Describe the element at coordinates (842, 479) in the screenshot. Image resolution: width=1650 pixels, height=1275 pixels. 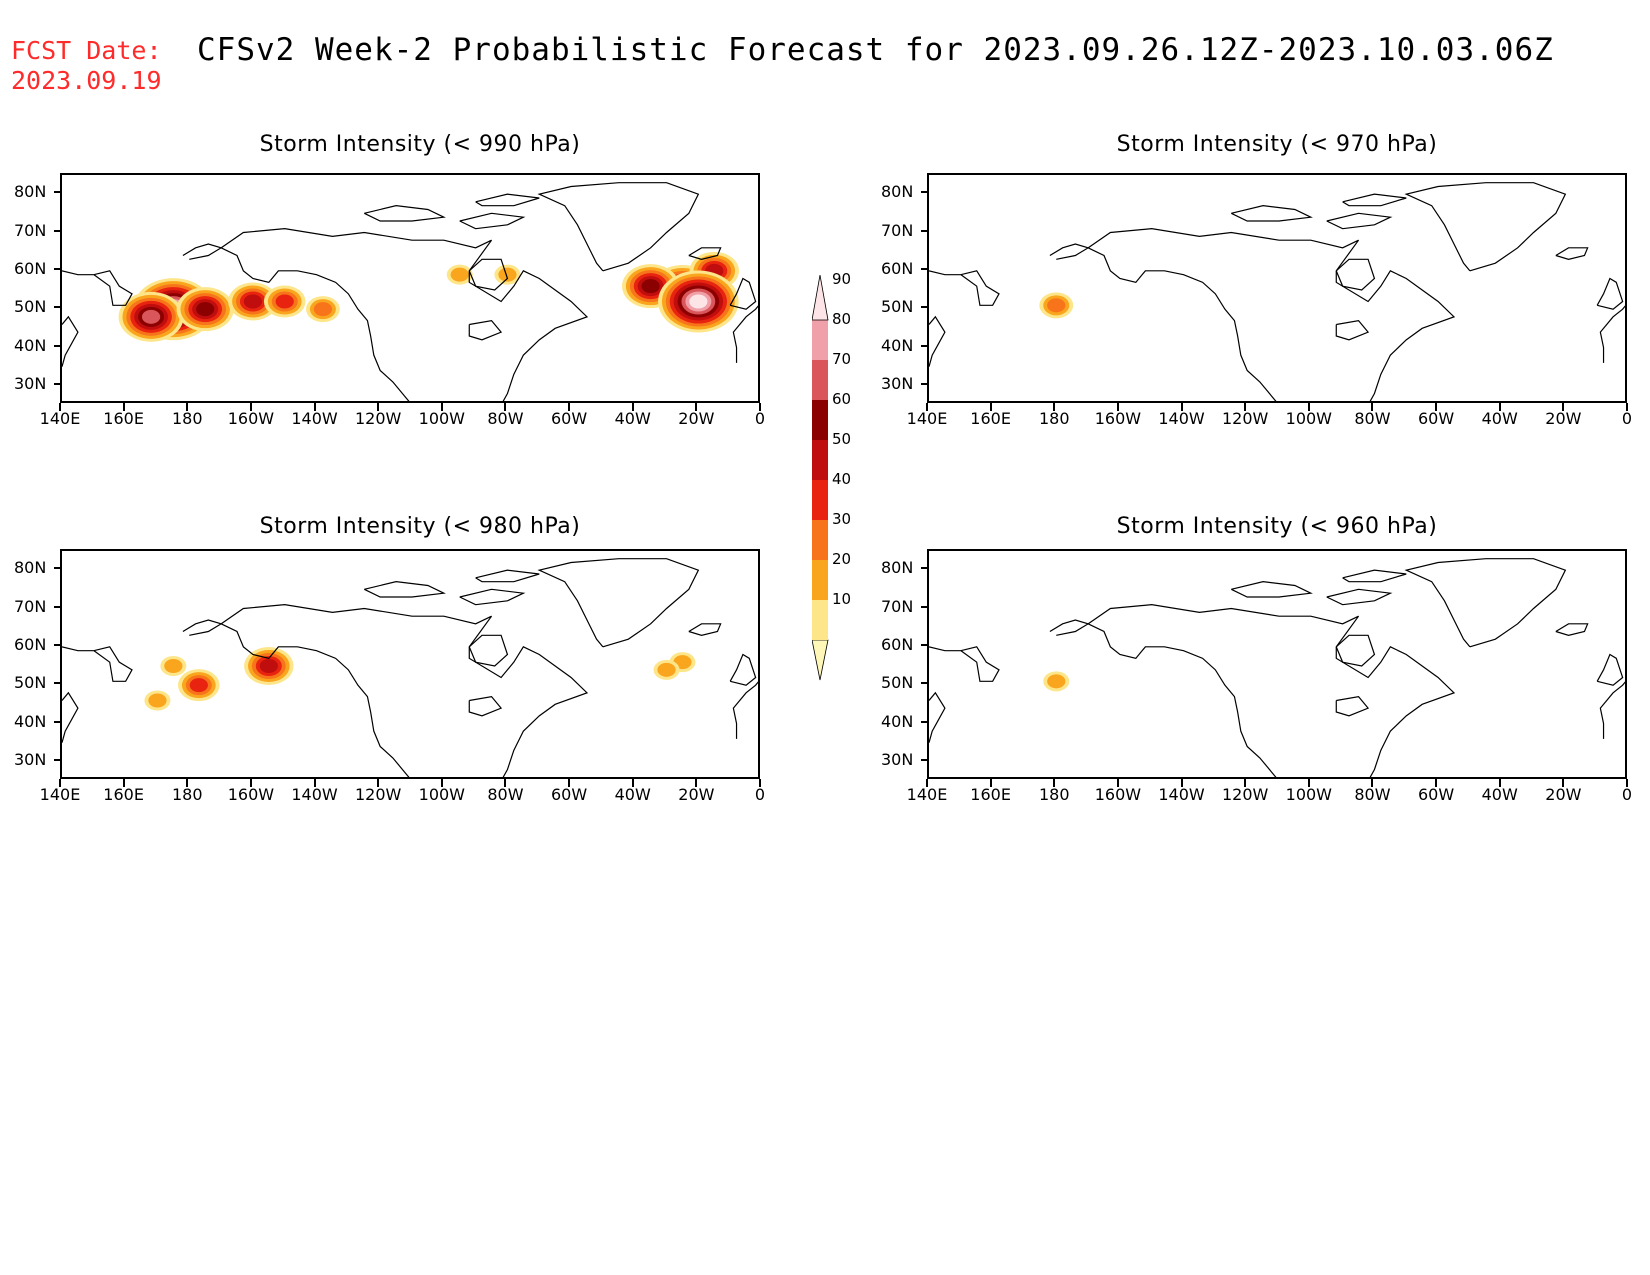
I see `colorbar-label: 40` at that location.